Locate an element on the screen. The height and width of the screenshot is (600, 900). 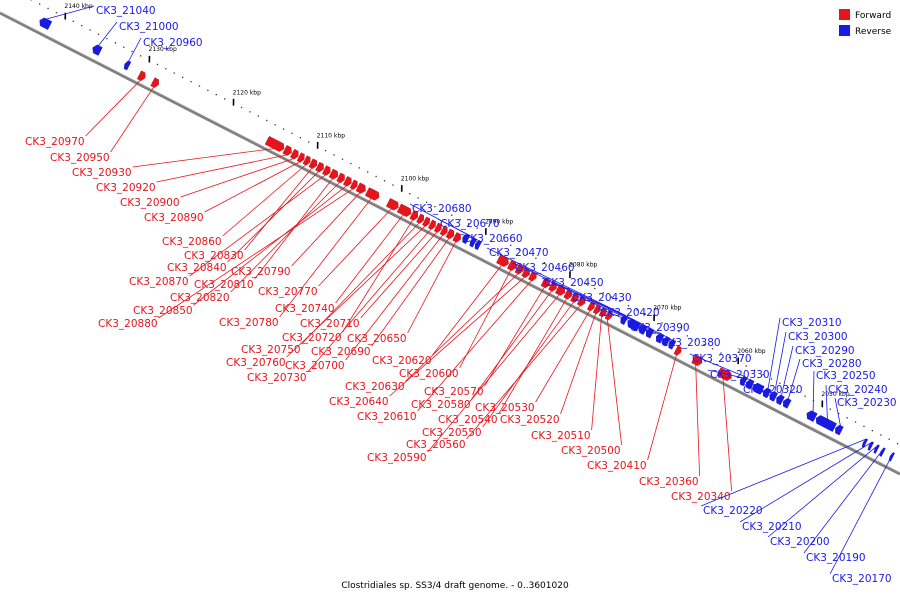
gene-label-ck3_20700: CK3_20700 is located at coordinates (315, 366).